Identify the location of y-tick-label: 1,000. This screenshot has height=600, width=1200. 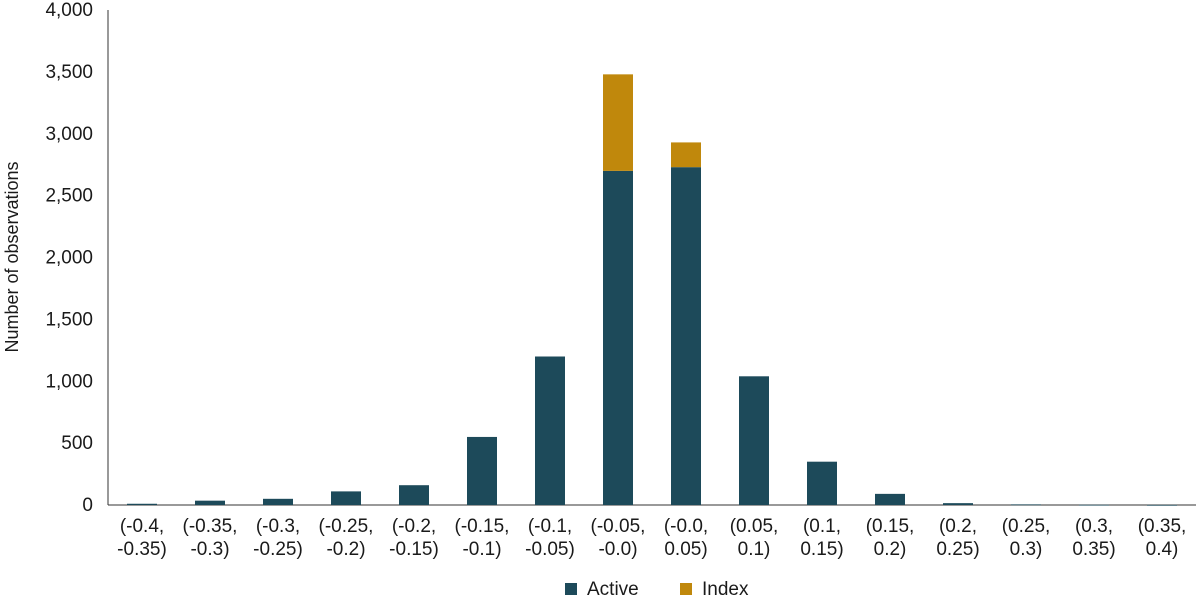
(69, 381).